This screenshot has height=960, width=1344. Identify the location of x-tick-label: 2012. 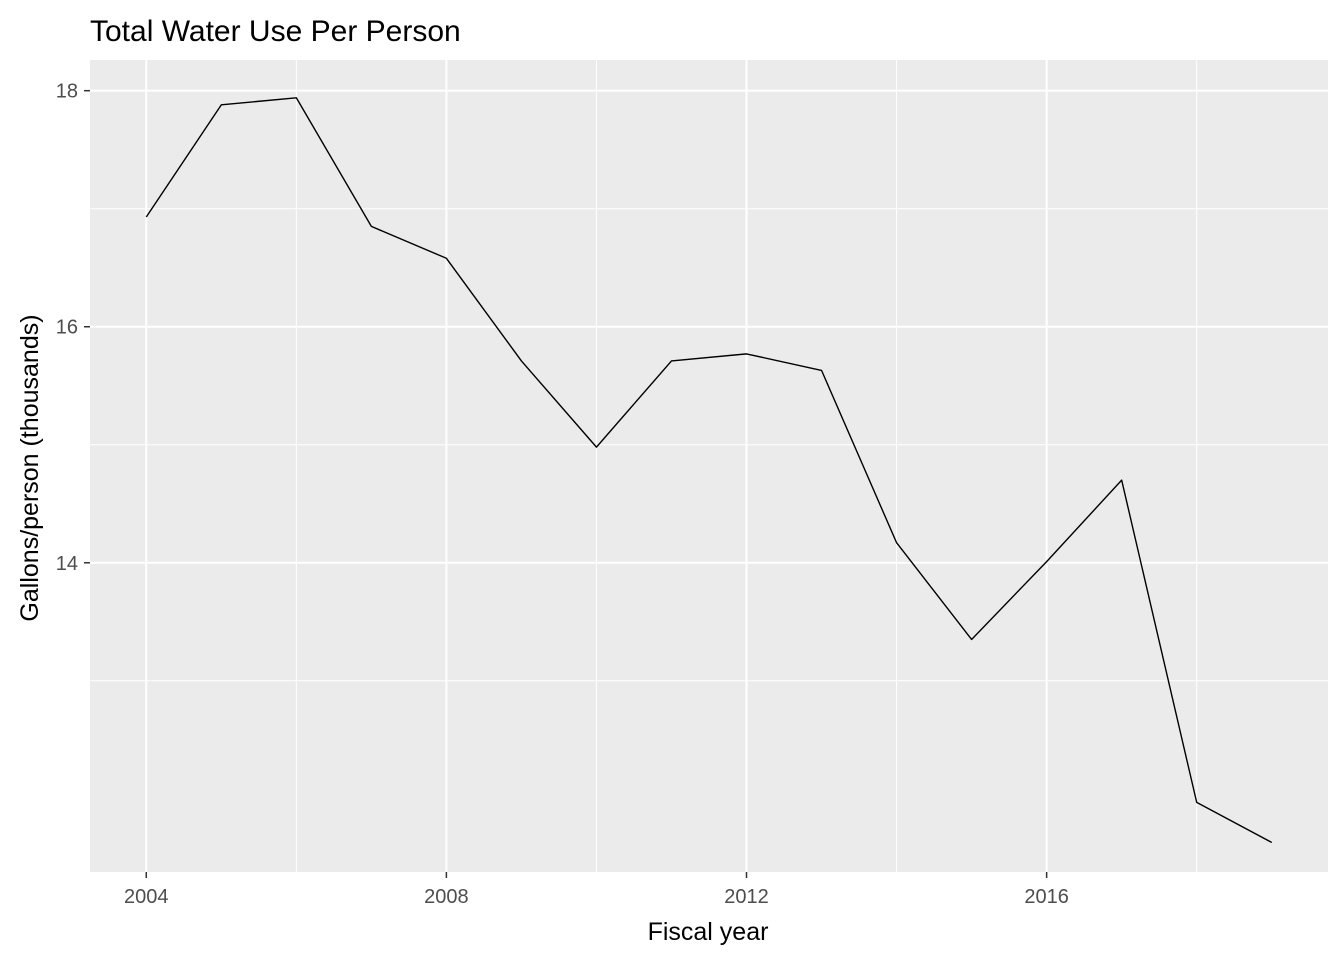
(746, 897).